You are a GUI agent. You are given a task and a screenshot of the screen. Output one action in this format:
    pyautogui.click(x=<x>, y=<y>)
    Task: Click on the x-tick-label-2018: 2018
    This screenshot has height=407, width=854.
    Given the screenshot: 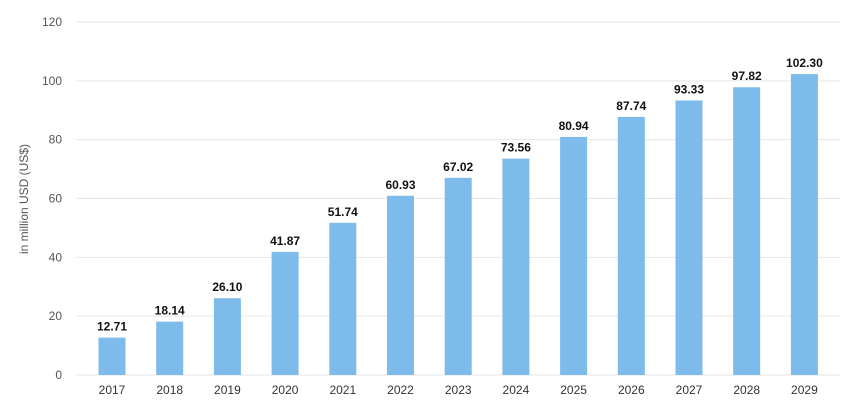 What is the action you would take?
    pyautogui.click(x=169, y=390)
    